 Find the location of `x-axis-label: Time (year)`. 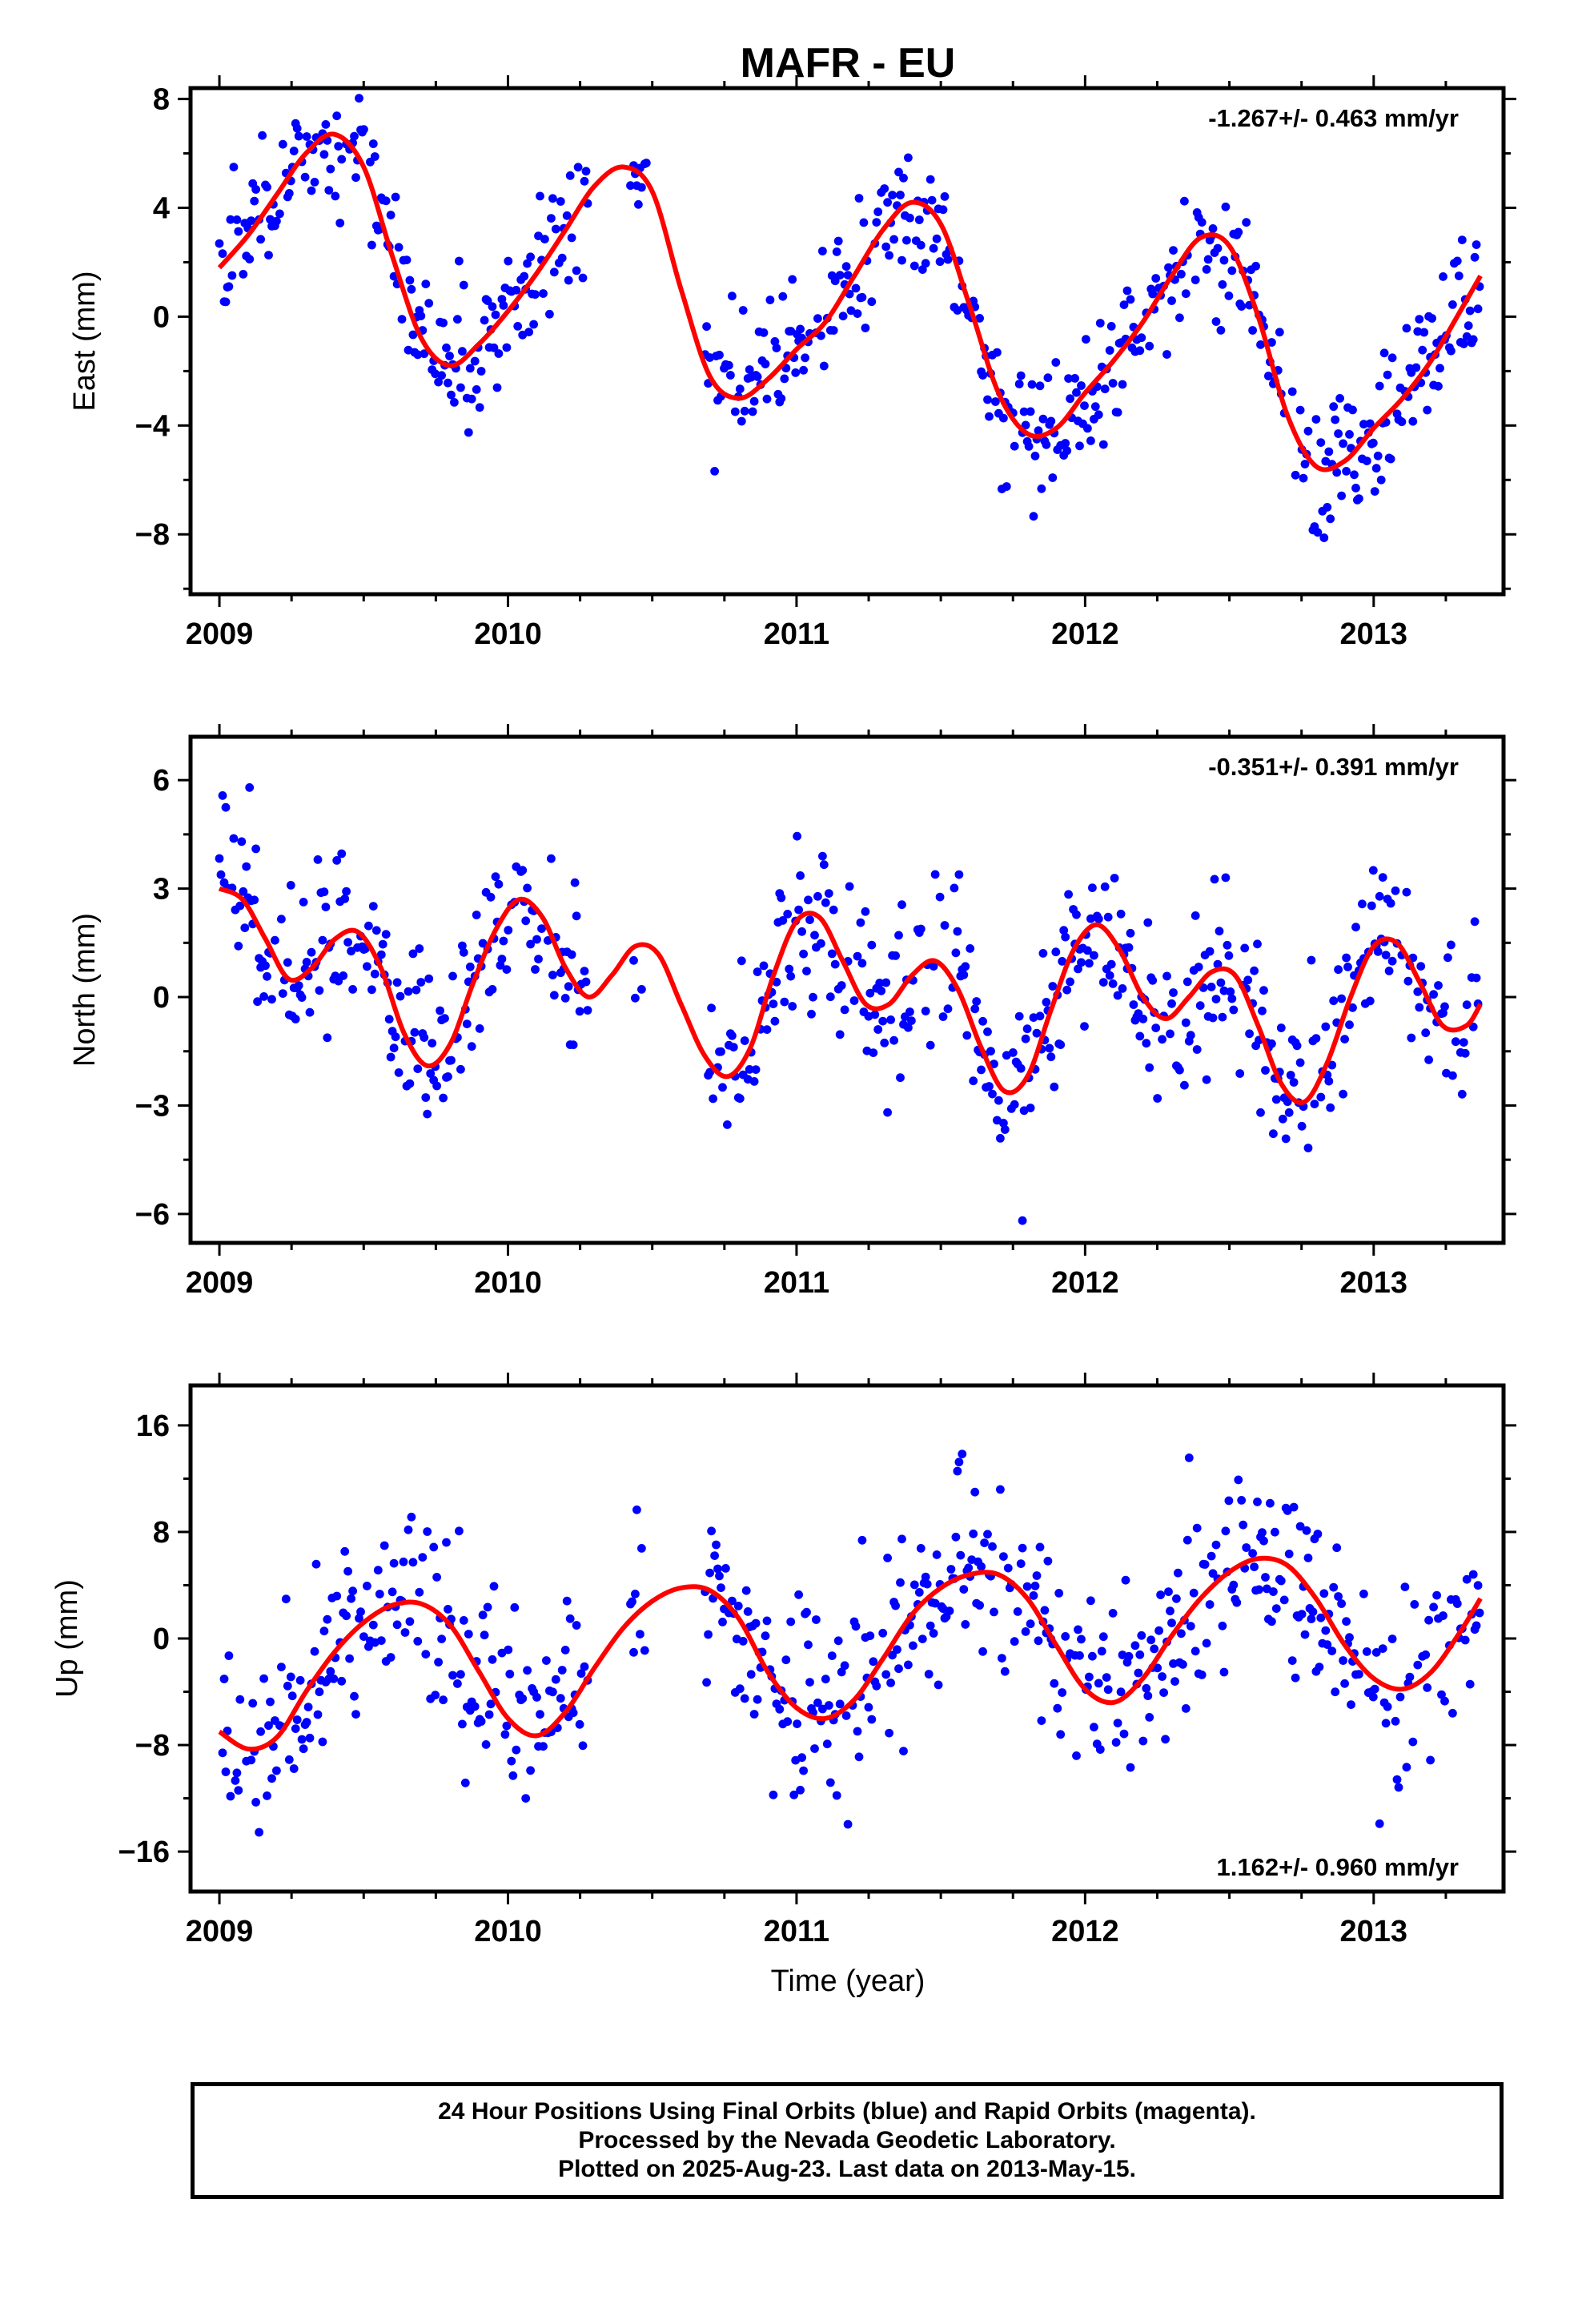

x-axis-label: Time (year) is located at coordinates (848, 1981).